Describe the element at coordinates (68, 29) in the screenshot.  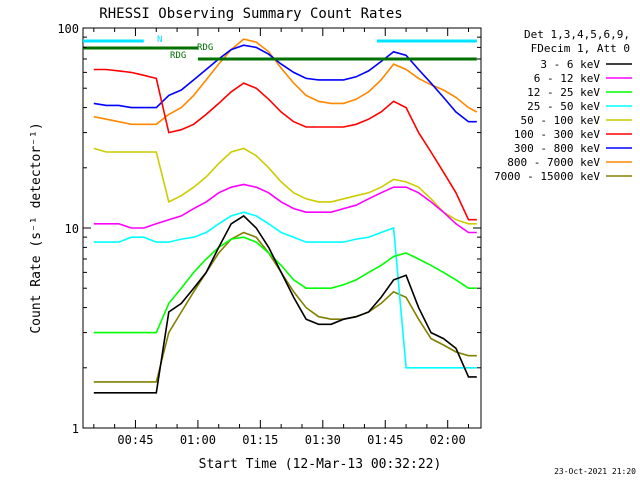
I see `y-tick-label: 100` at that location.